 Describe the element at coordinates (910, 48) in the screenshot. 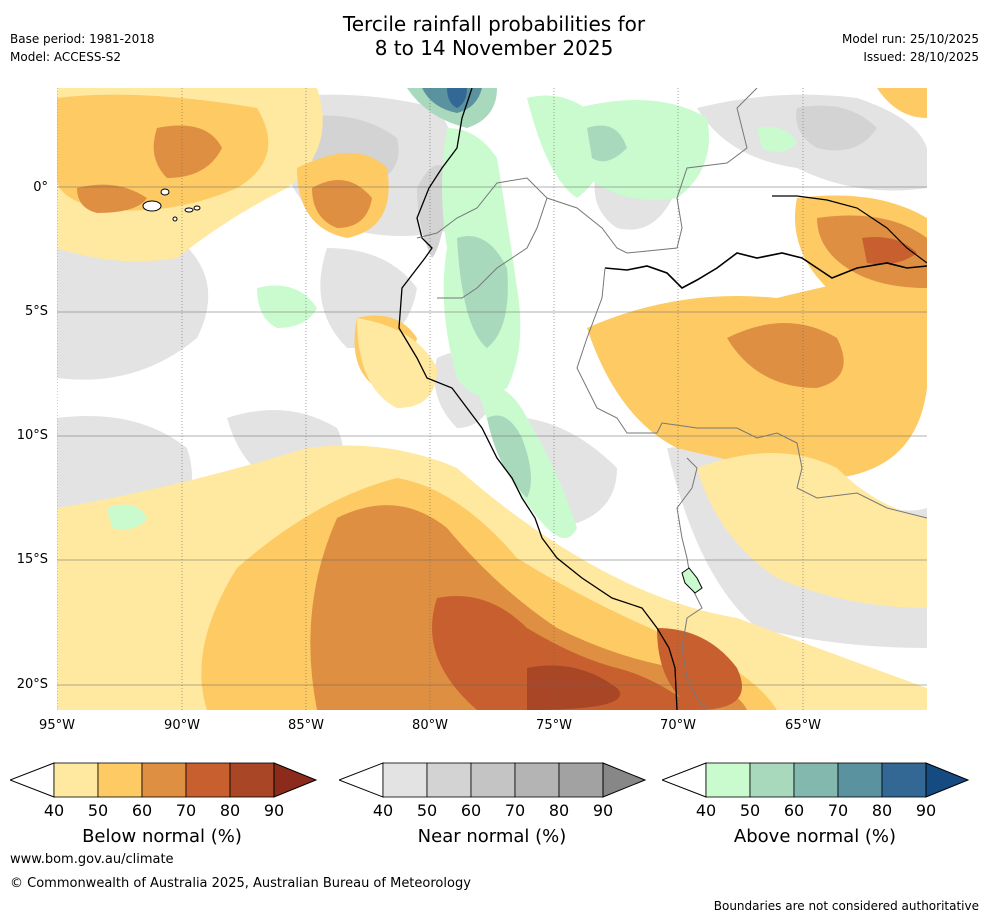

I see `meta-right: Model run: 25/10/2025 Issued: 28/10/2025` at that location.